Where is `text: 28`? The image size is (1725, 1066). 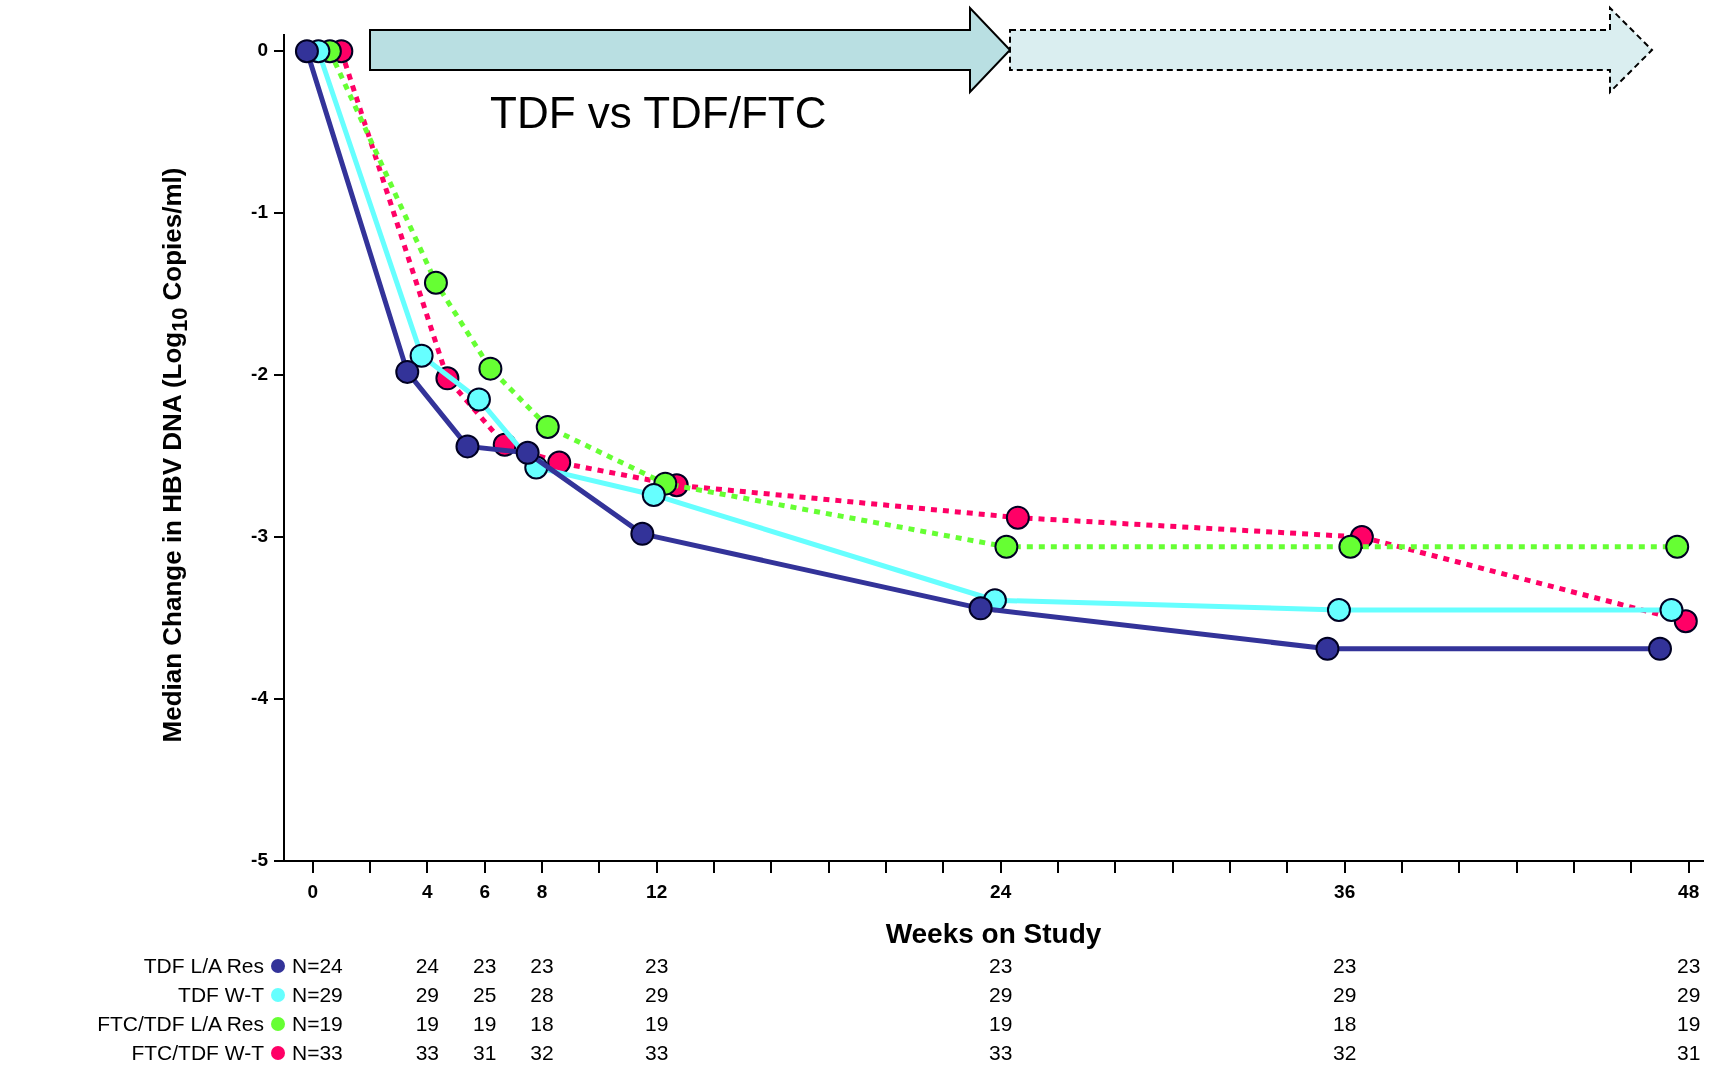 text: 28 is located at coordinates (542, 995).